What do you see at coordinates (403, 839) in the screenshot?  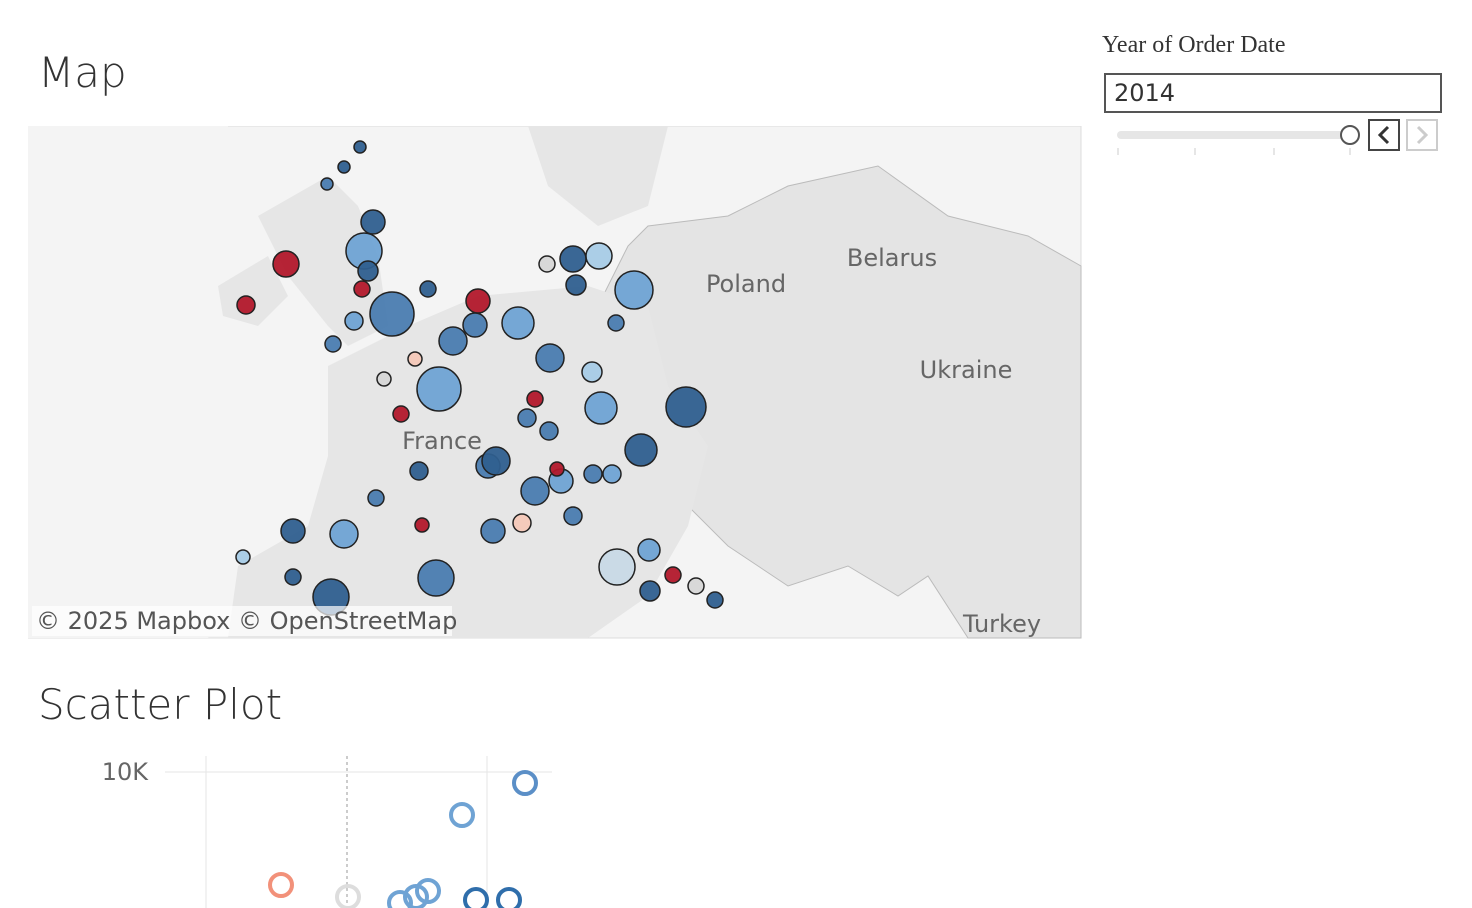 I see `scatter-marks` at bounding box center [403, 839].